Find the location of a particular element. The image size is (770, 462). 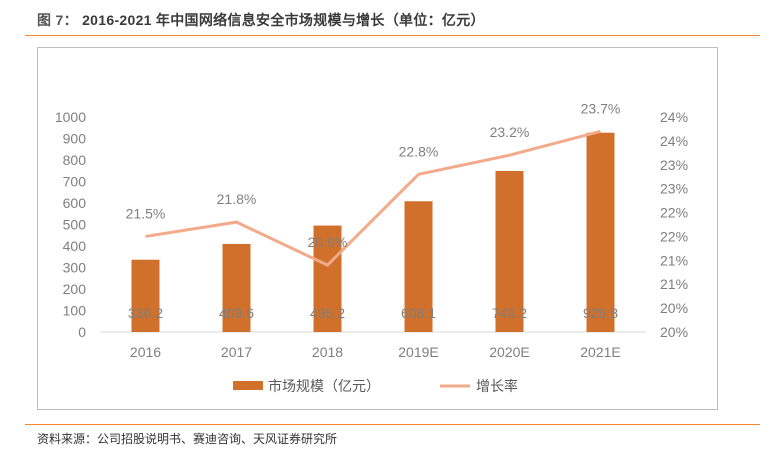

x-axis-tick: 2020E is located at coordinates (509, 352).